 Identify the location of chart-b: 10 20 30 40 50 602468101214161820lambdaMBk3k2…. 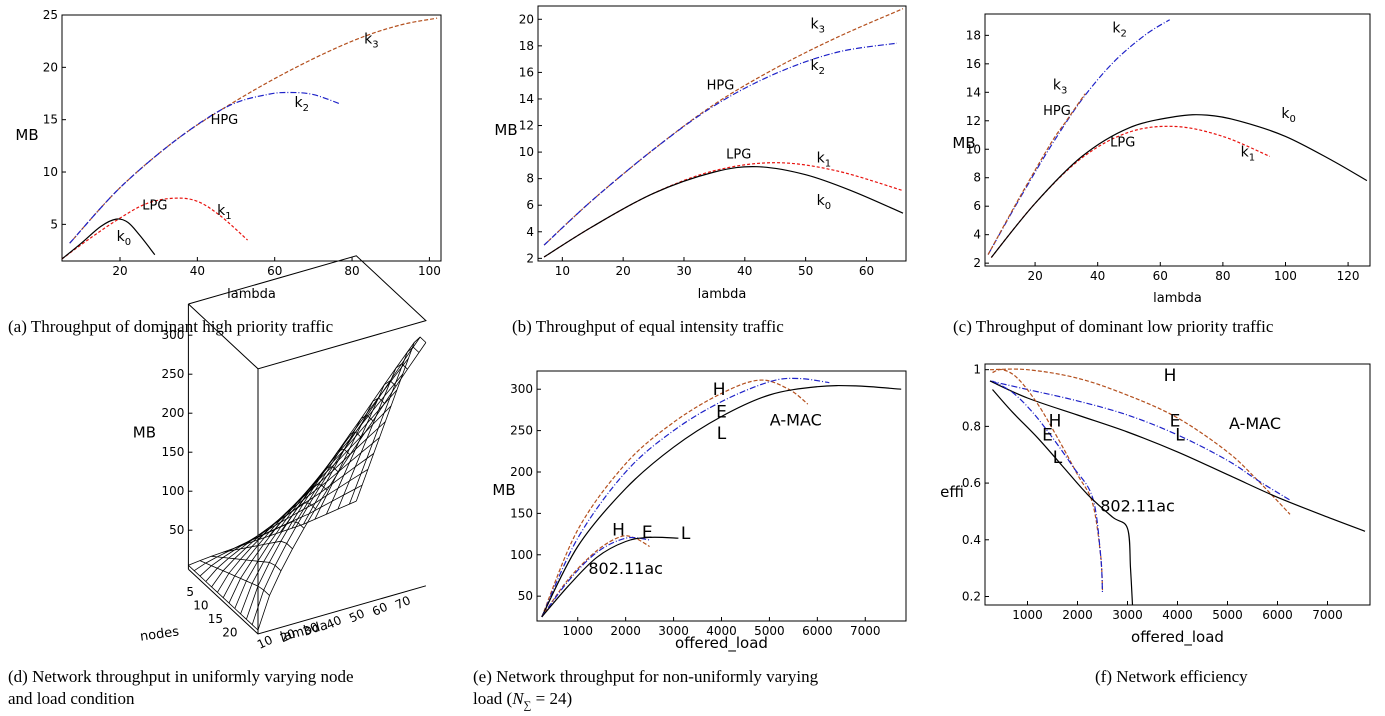
(700, 153).